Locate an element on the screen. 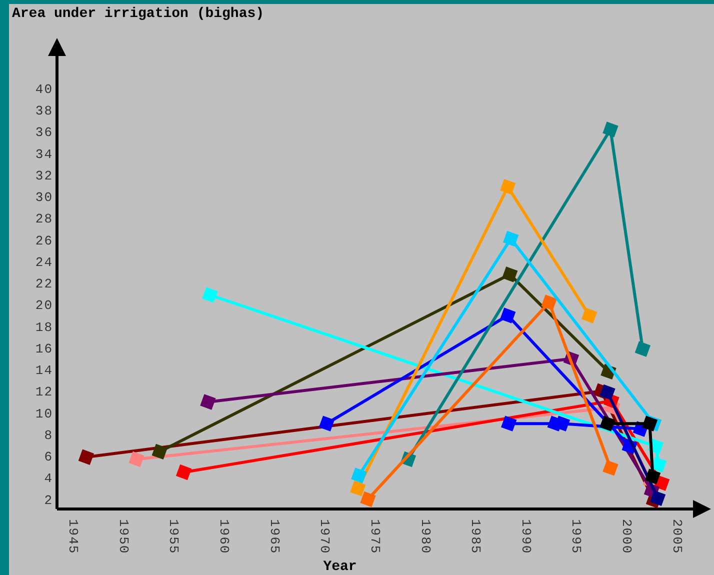 The image size is (714, 575). y-tick-label: 24 is located at coordinates (44, 262).